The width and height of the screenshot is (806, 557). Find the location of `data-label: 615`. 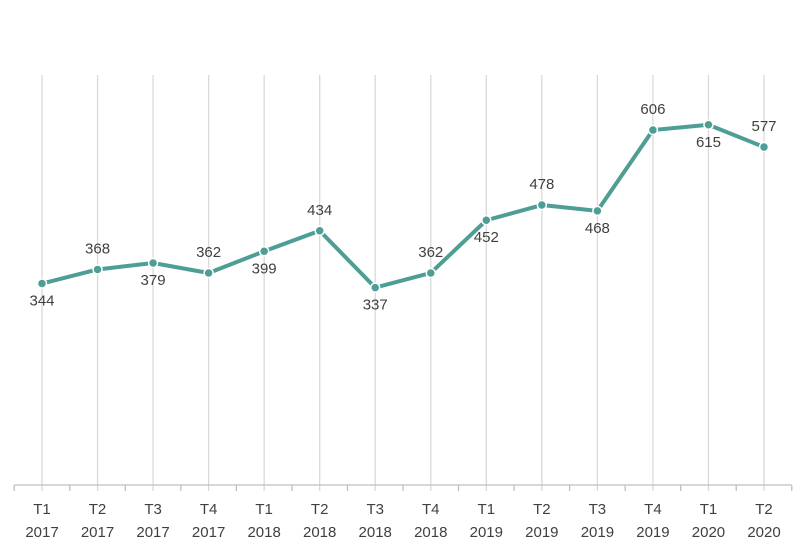

data-label: 615 is located at coordinates (708, 142).